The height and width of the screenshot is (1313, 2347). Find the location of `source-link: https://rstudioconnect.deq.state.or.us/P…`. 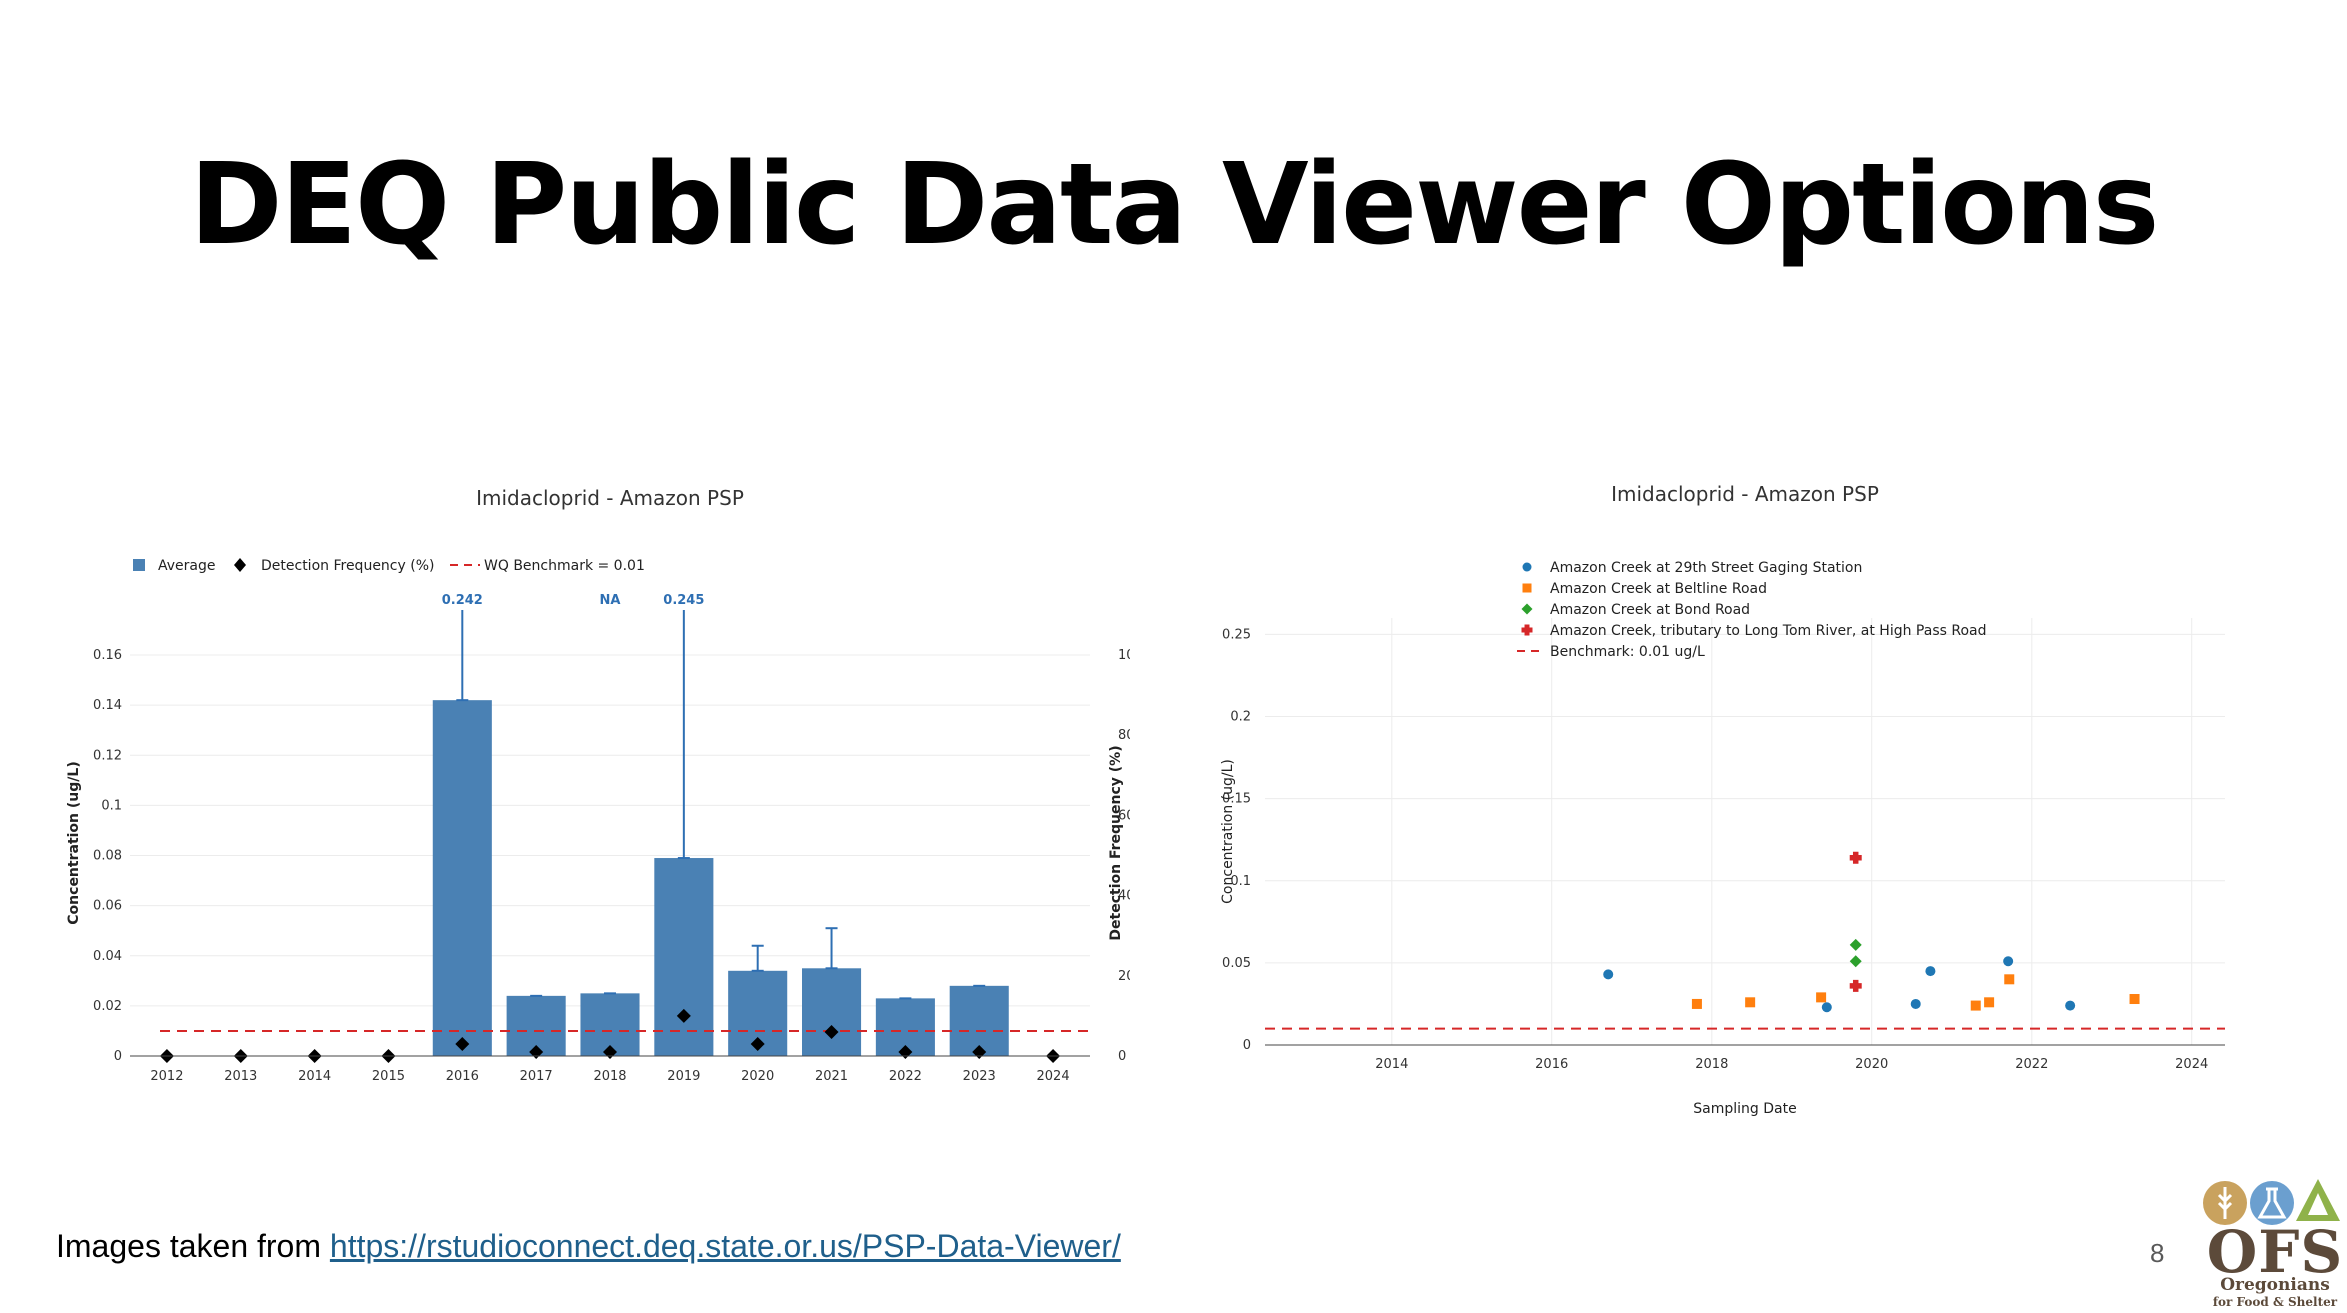

source-link: https://rstudioconnect.deq.state.or.us/P… is located at coordinates (725, 1246).